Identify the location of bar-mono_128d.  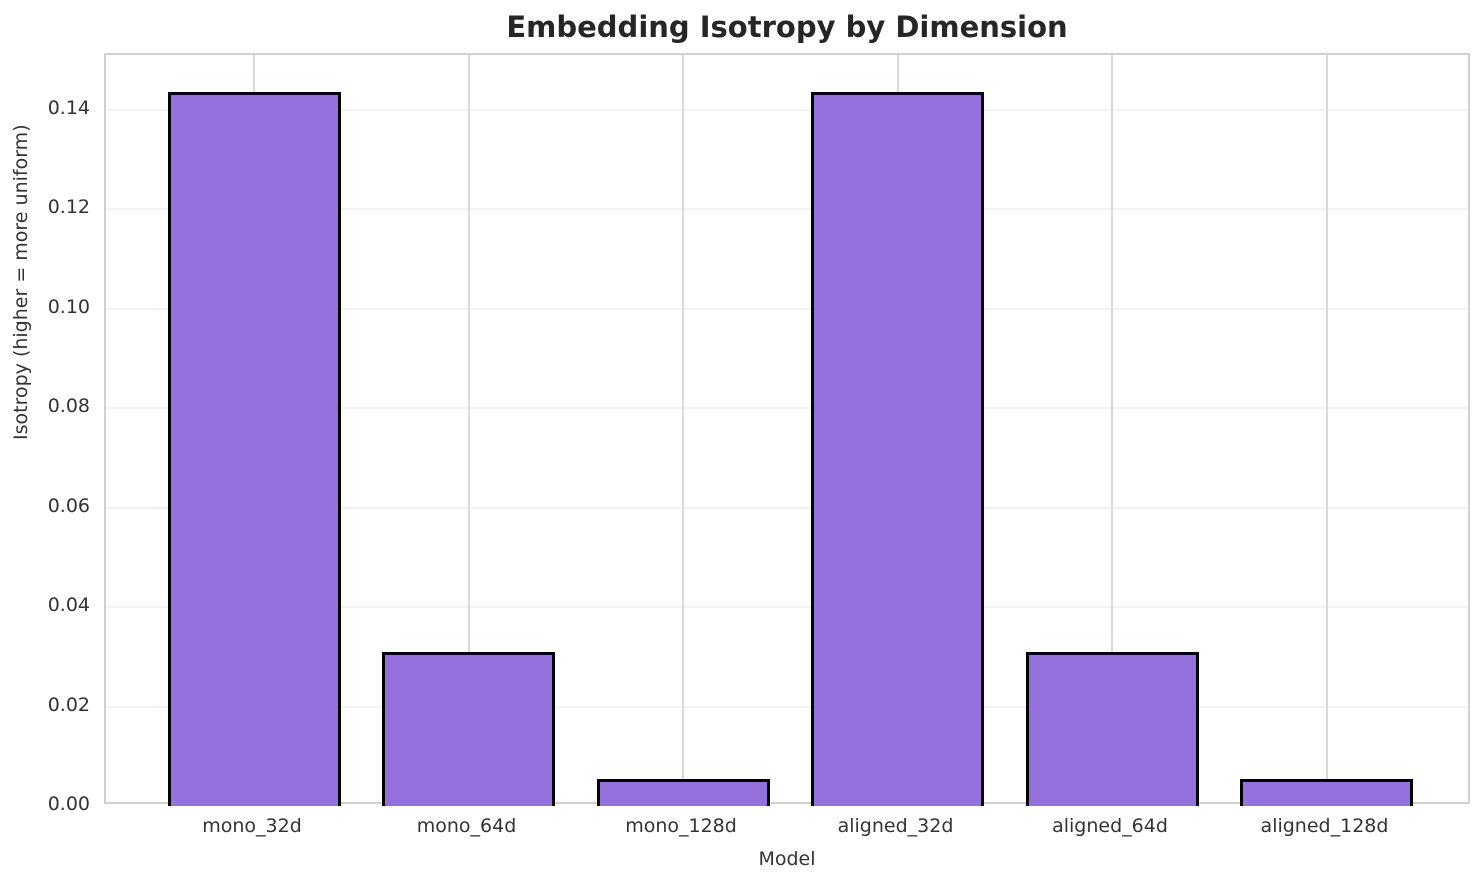
(683, 792).